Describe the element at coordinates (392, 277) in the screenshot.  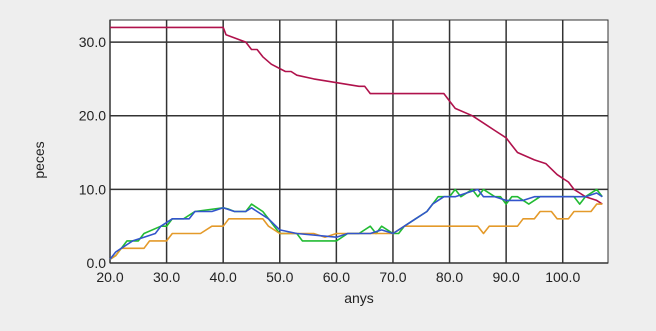
I see `x-tick-label: 70.0` at that location.